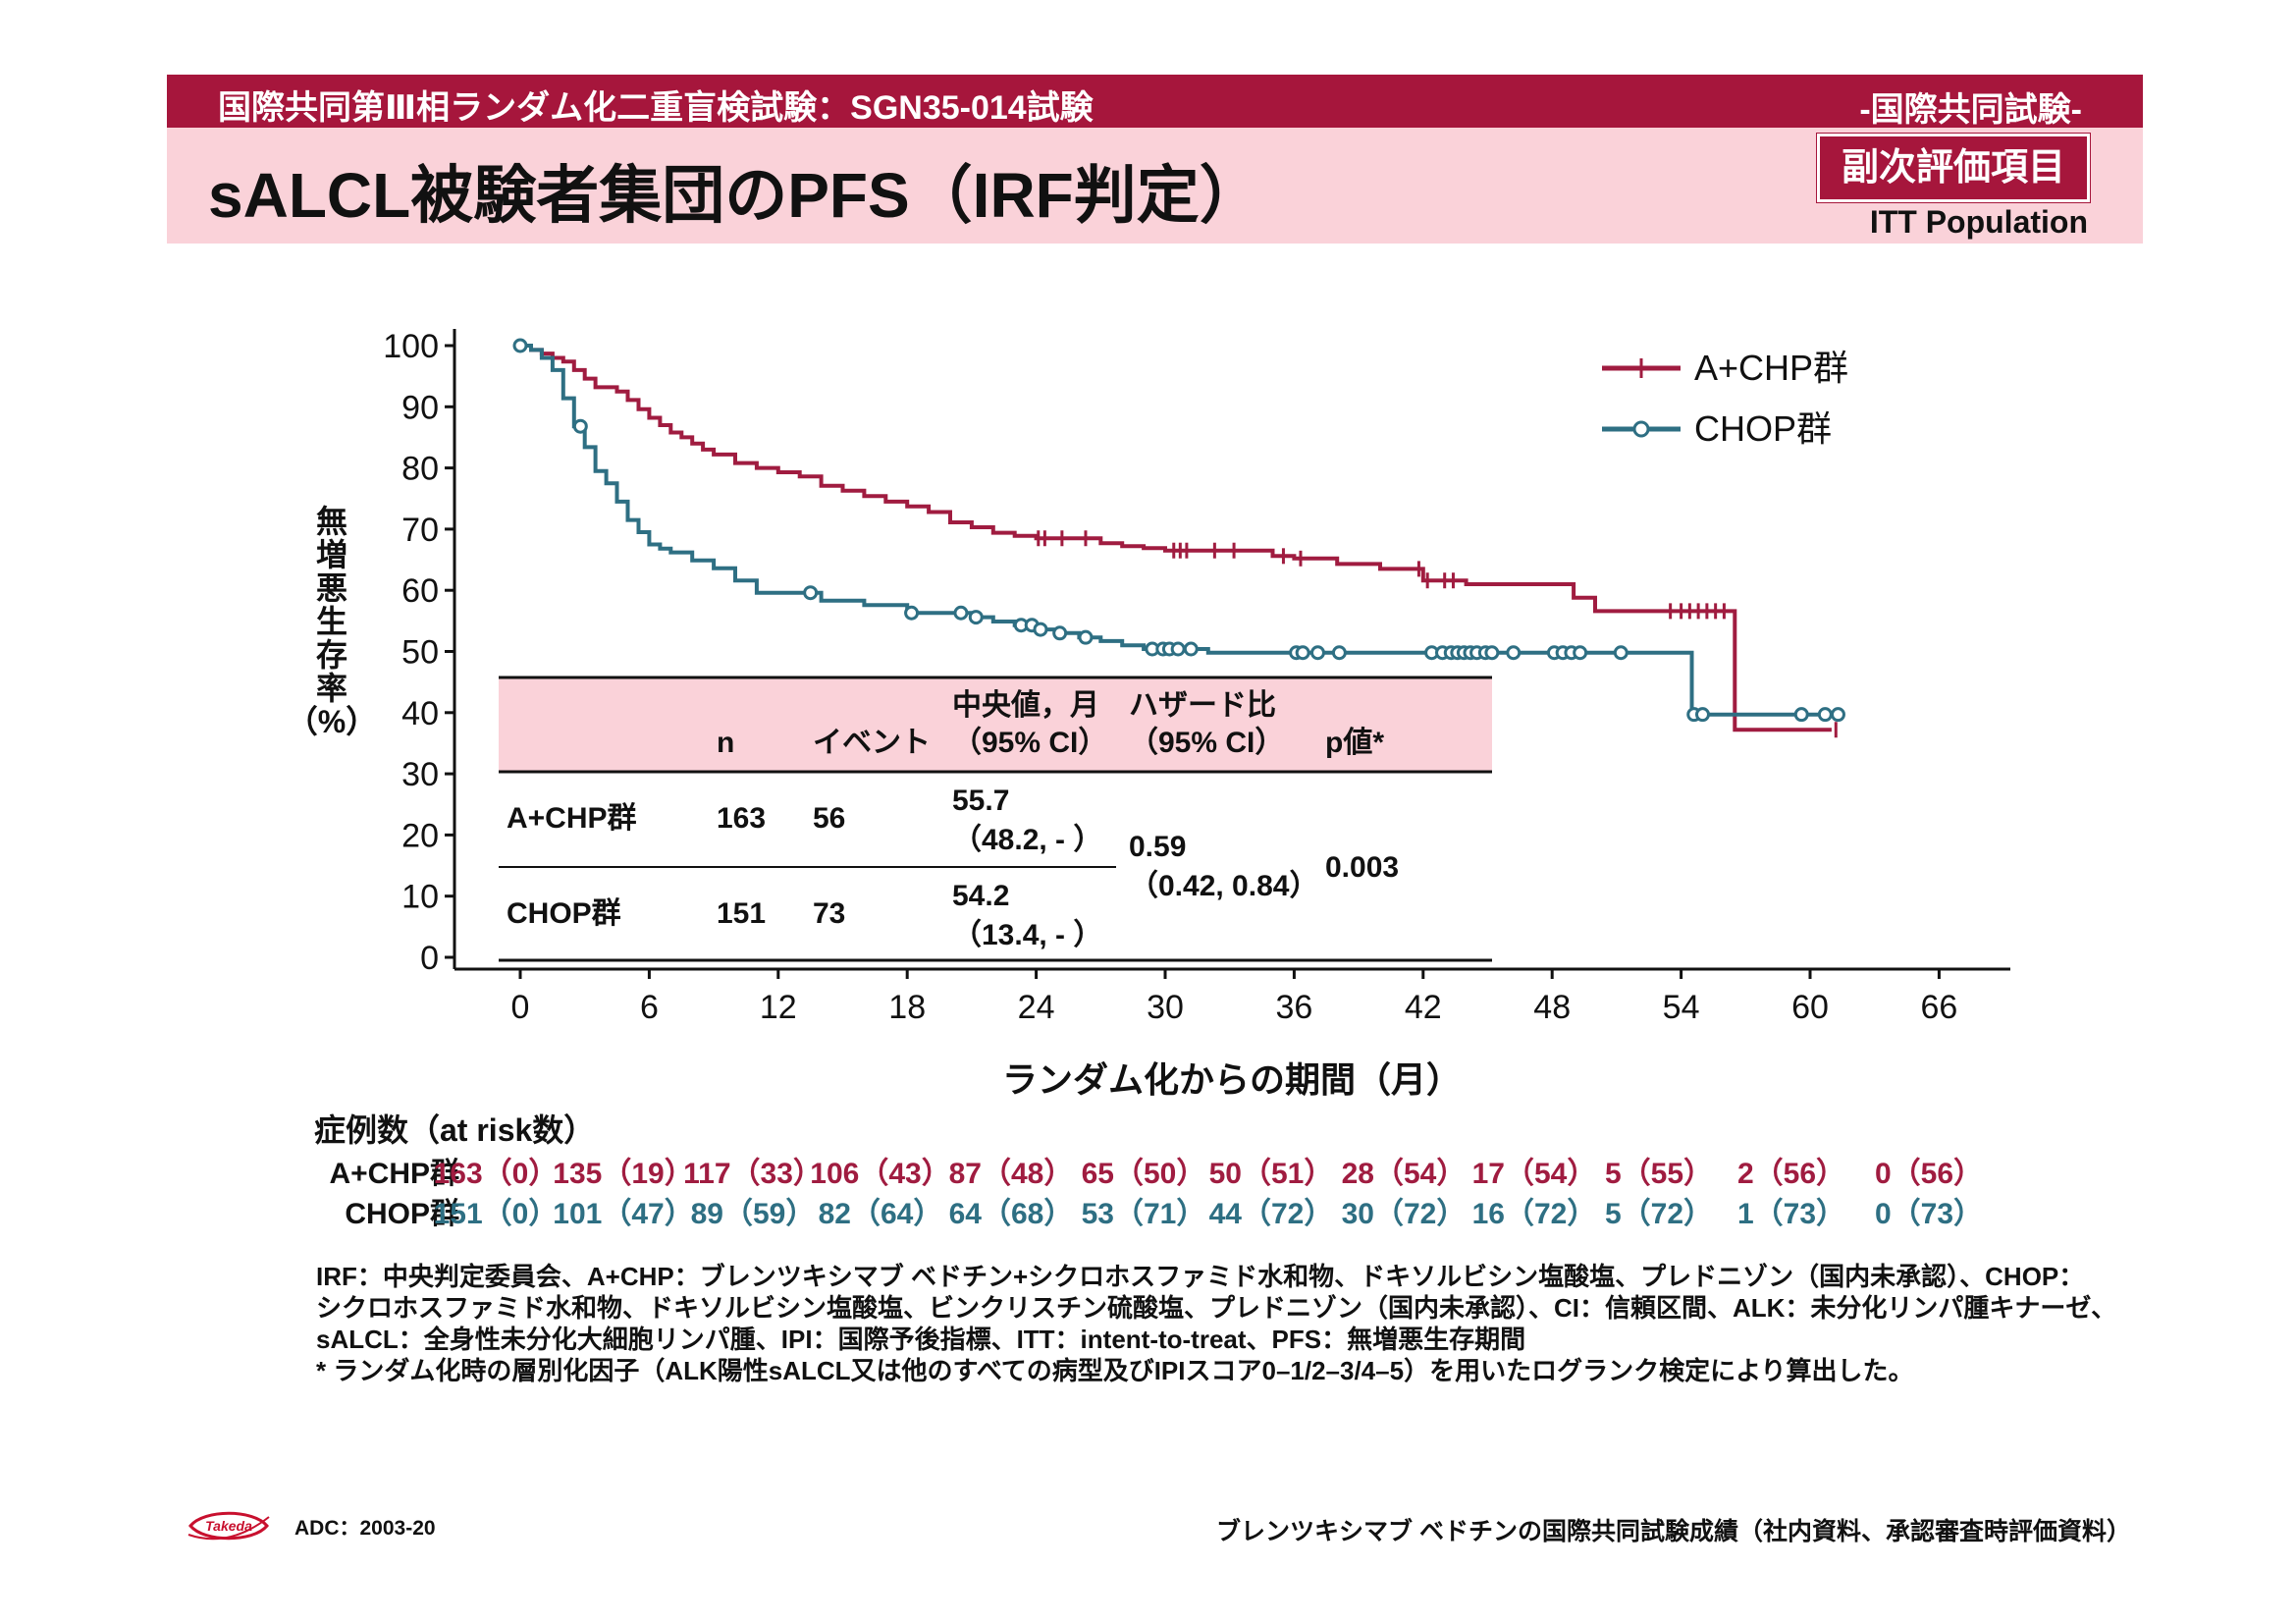 This screenshot has width=2296, height=1624. Describe the element at coordinates (649, 1007) in the screenshot. I see `x-tick-label: 6` at that location.